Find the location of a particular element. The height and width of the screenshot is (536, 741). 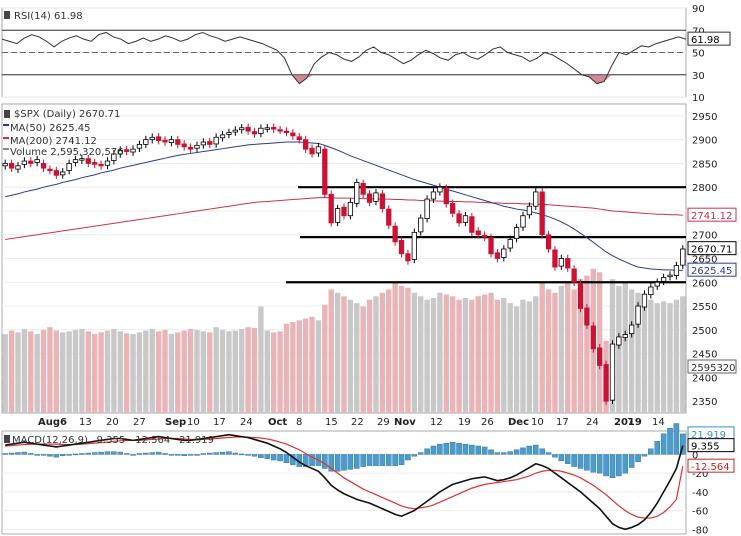

macd-icon is located at coordinates (7, 439).